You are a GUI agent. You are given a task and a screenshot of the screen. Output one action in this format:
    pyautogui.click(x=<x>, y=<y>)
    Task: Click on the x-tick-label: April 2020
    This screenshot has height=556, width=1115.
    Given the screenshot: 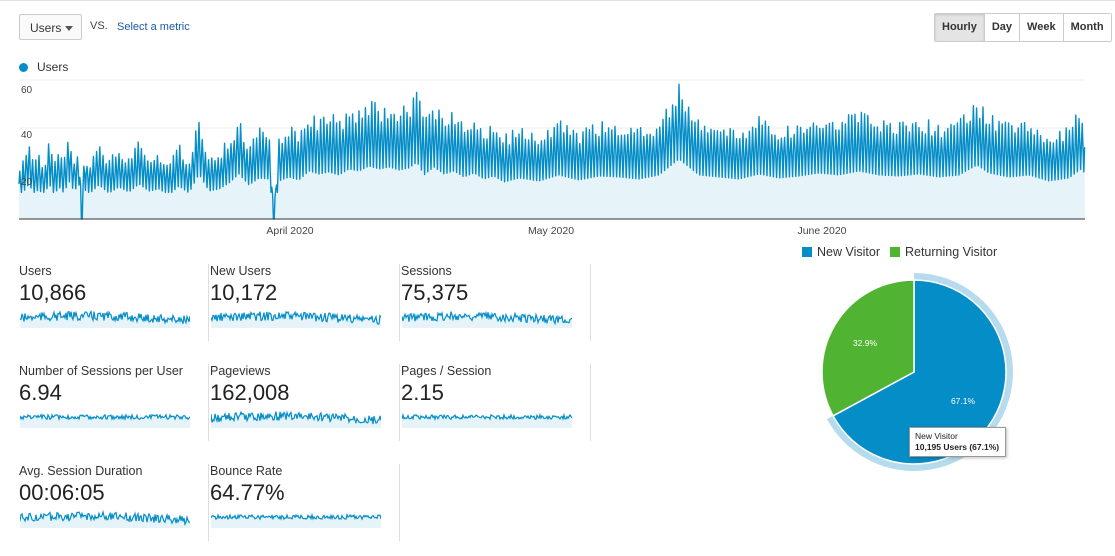 What is the action you would take?
    pyautogui.click(x=289, y=231)
    